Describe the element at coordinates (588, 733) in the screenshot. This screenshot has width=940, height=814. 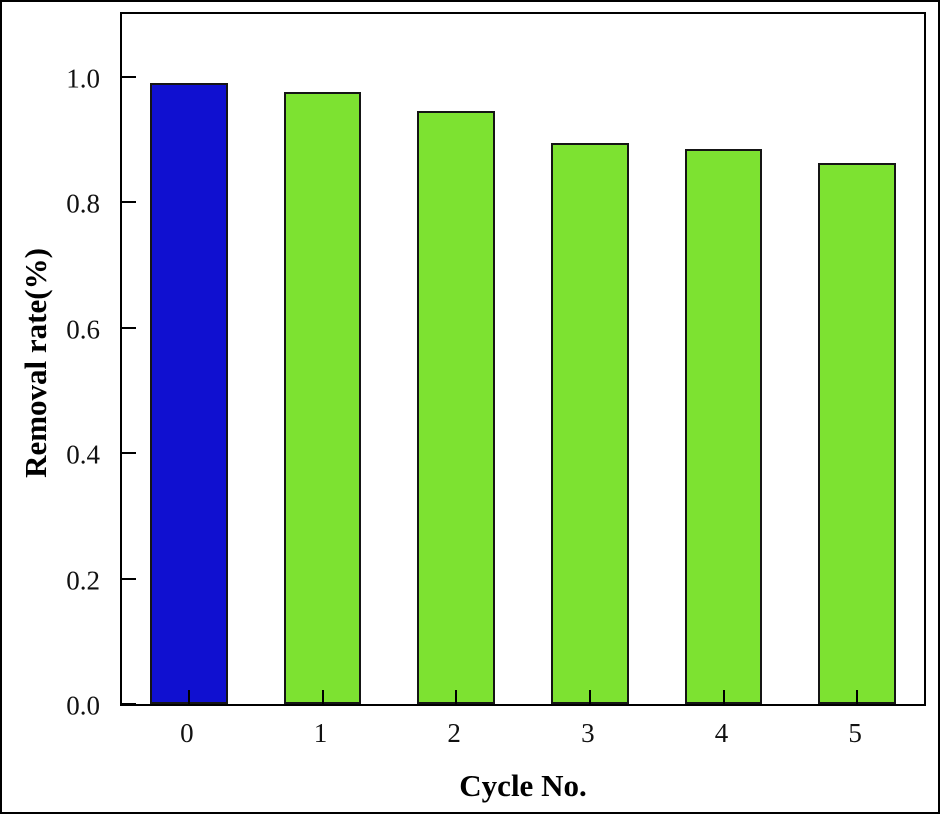
I see `x-tick-label: 3` at that location.